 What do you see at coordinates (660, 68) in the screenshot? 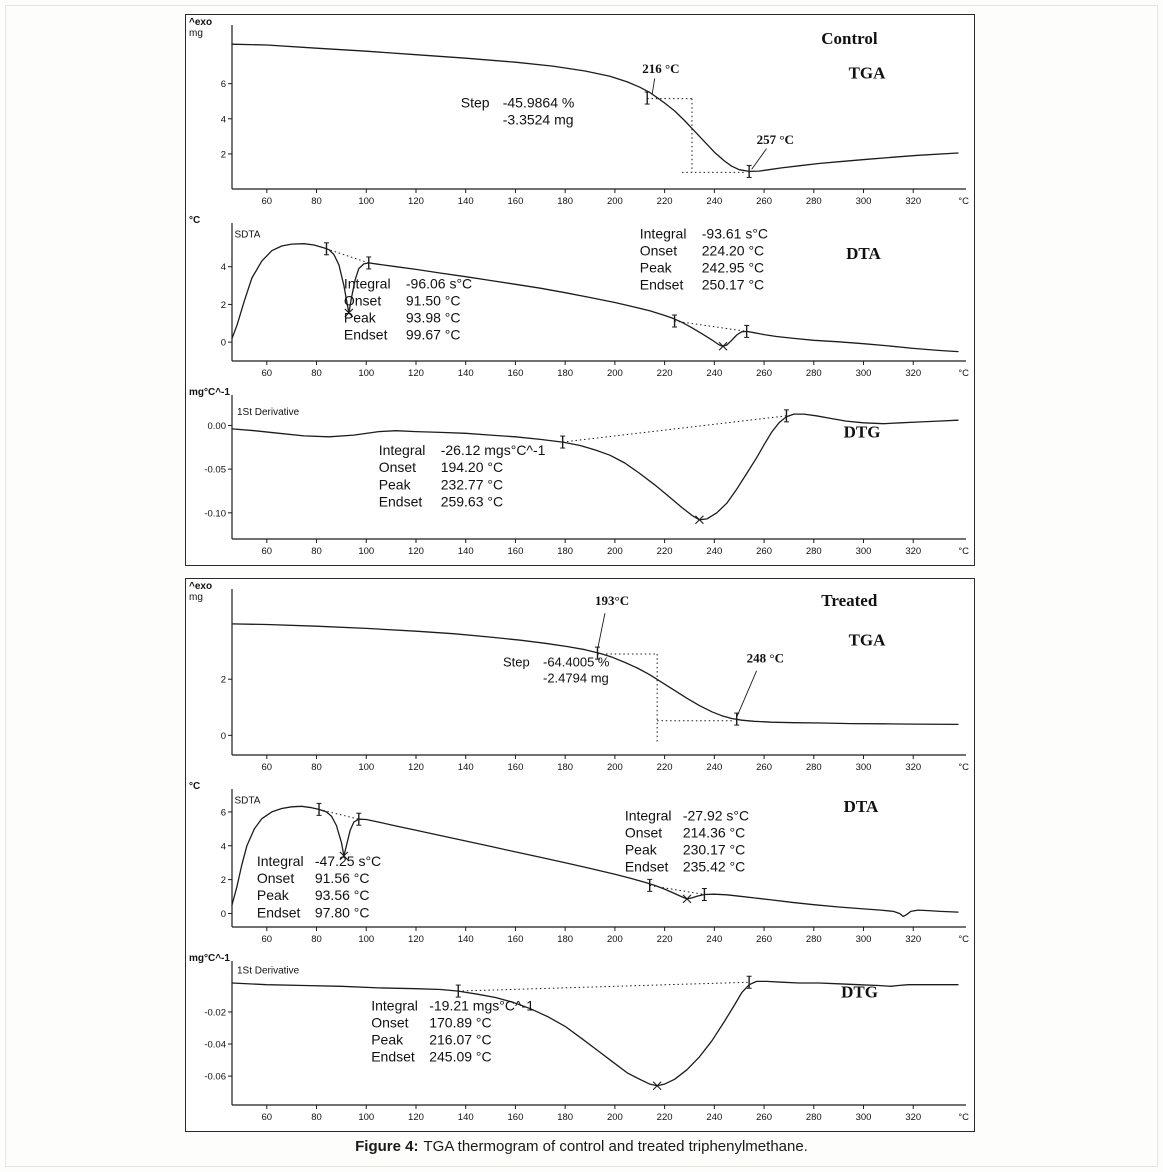
I see `svg-text: 216 °C` at bounding box center [660, 68].